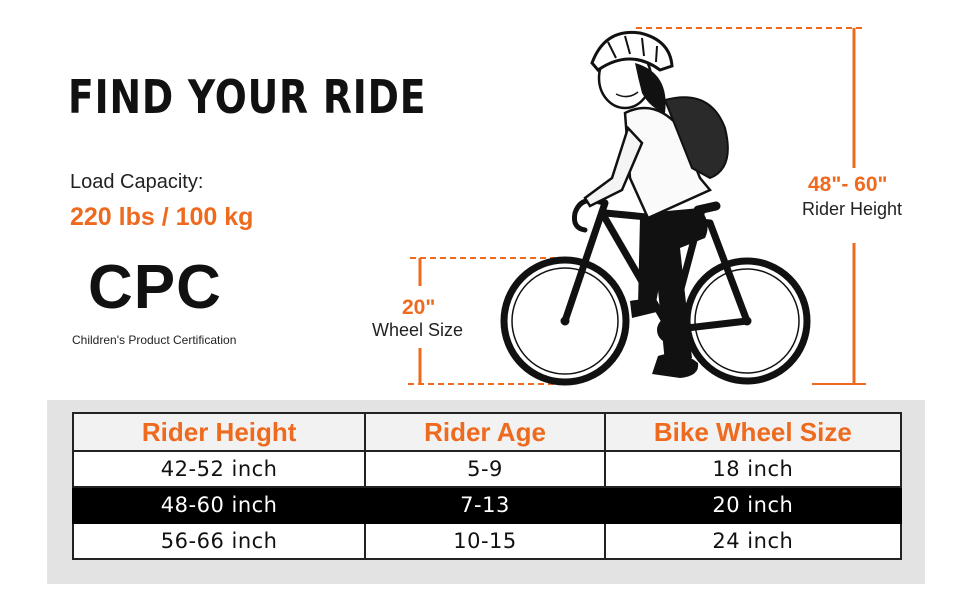 The width and height of the screenshot is (970, 600). What do you see at coordinates (753, 505) in the screenshot?
I see `cell-wheel-size: 20 inch` at bounding box center [753, 505].